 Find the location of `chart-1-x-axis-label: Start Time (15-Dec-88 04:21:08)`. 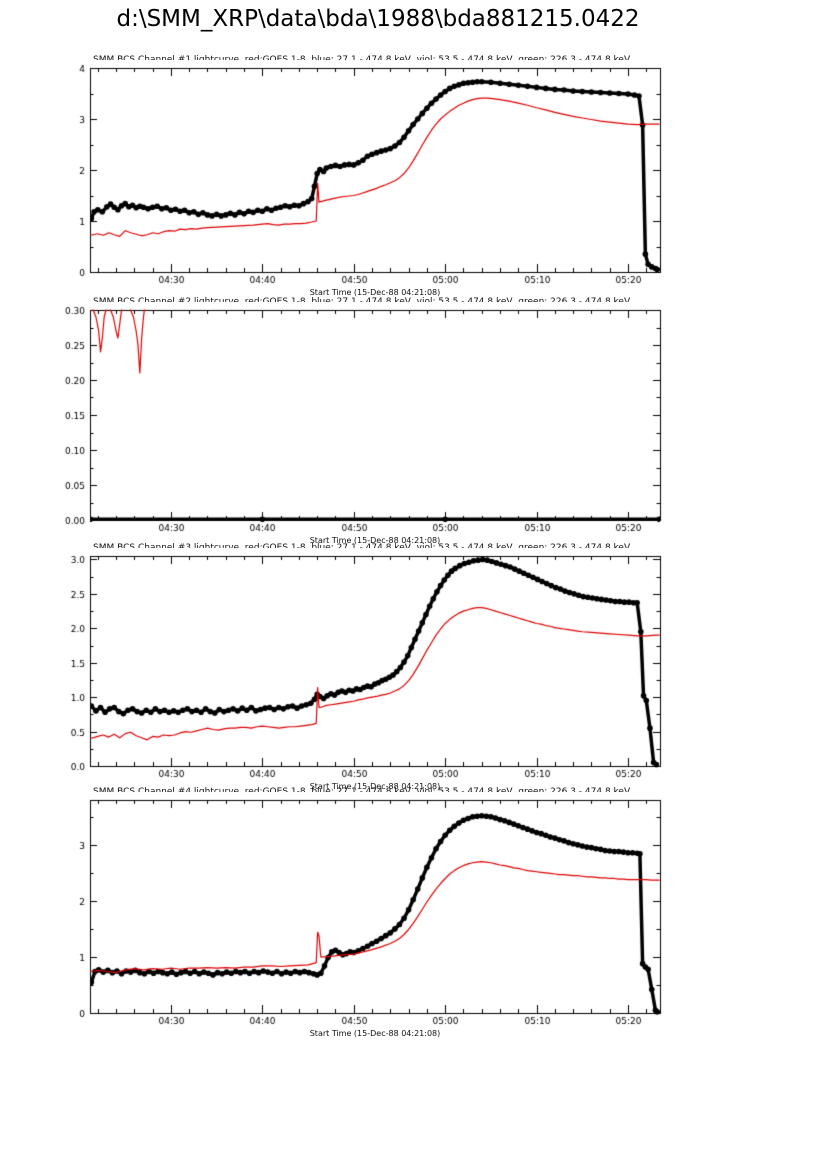

chart-1-x-axis-label: Start Time (15-Dec-88 04:21:08) is located at coordinates (375, 292).